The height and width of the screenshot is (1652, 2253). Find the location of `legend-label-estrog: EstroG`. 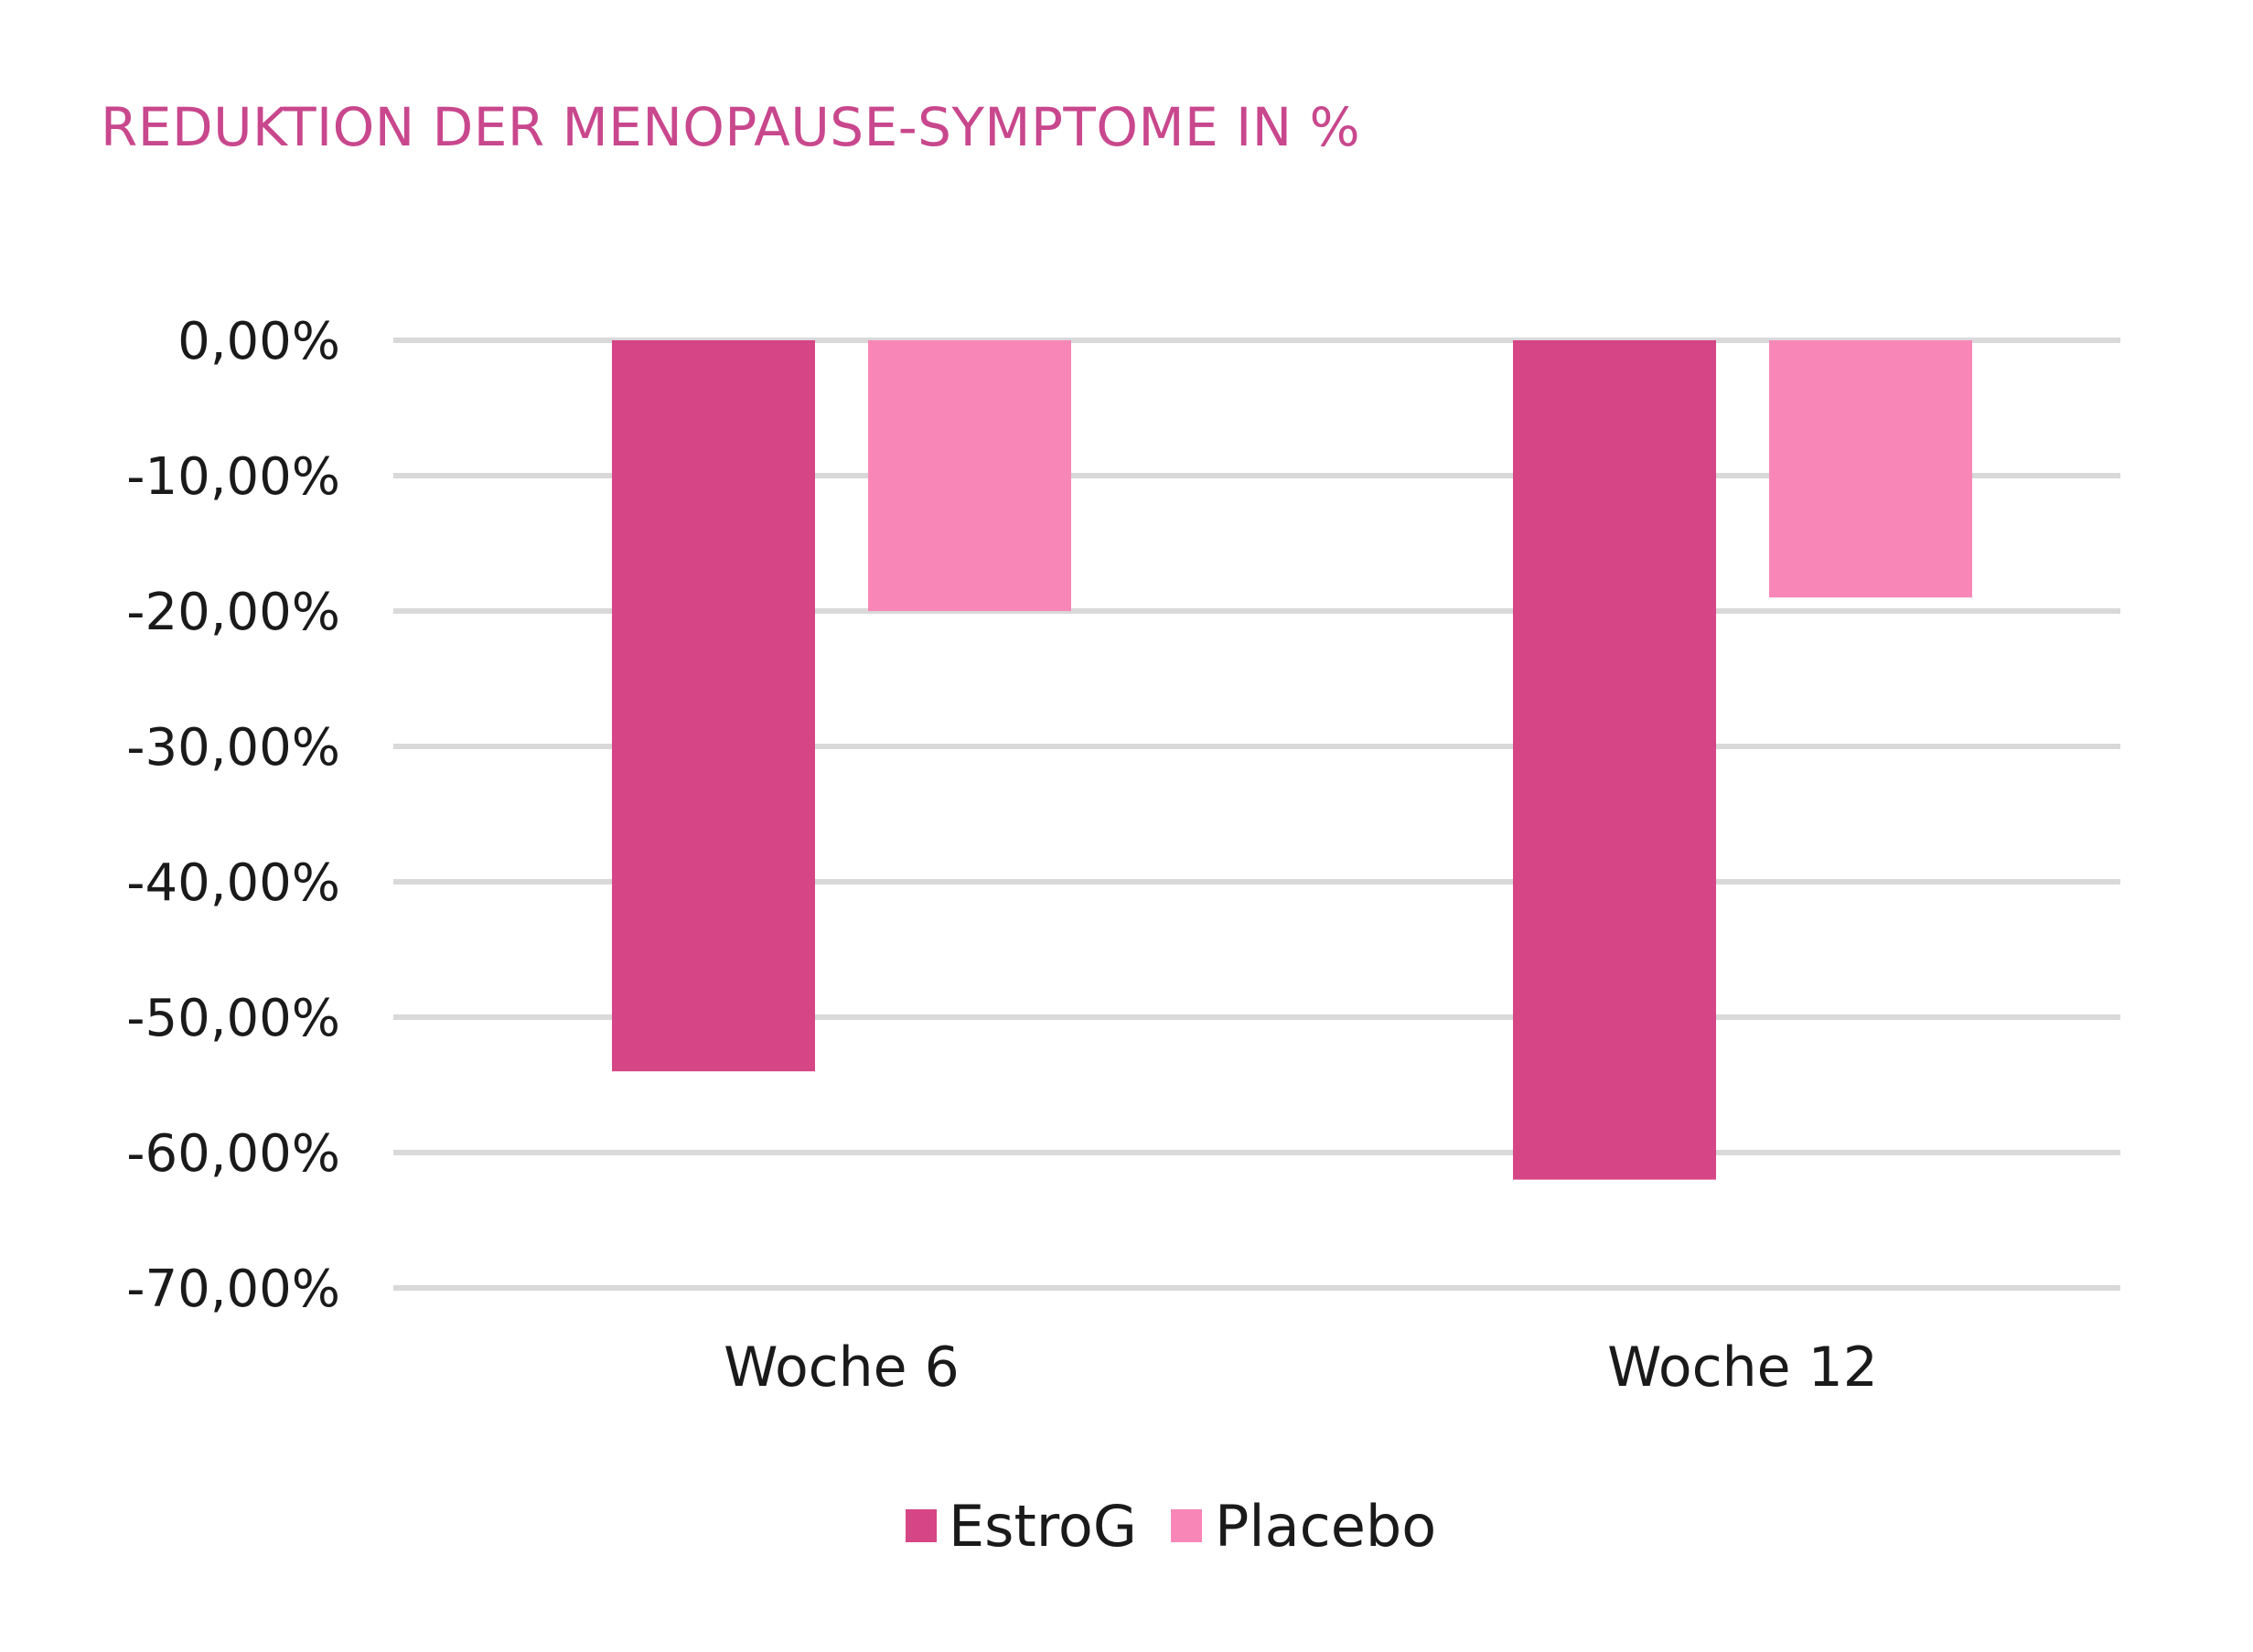

legend-label-estrog: EstroG is located at coordinates (1043, 1526).